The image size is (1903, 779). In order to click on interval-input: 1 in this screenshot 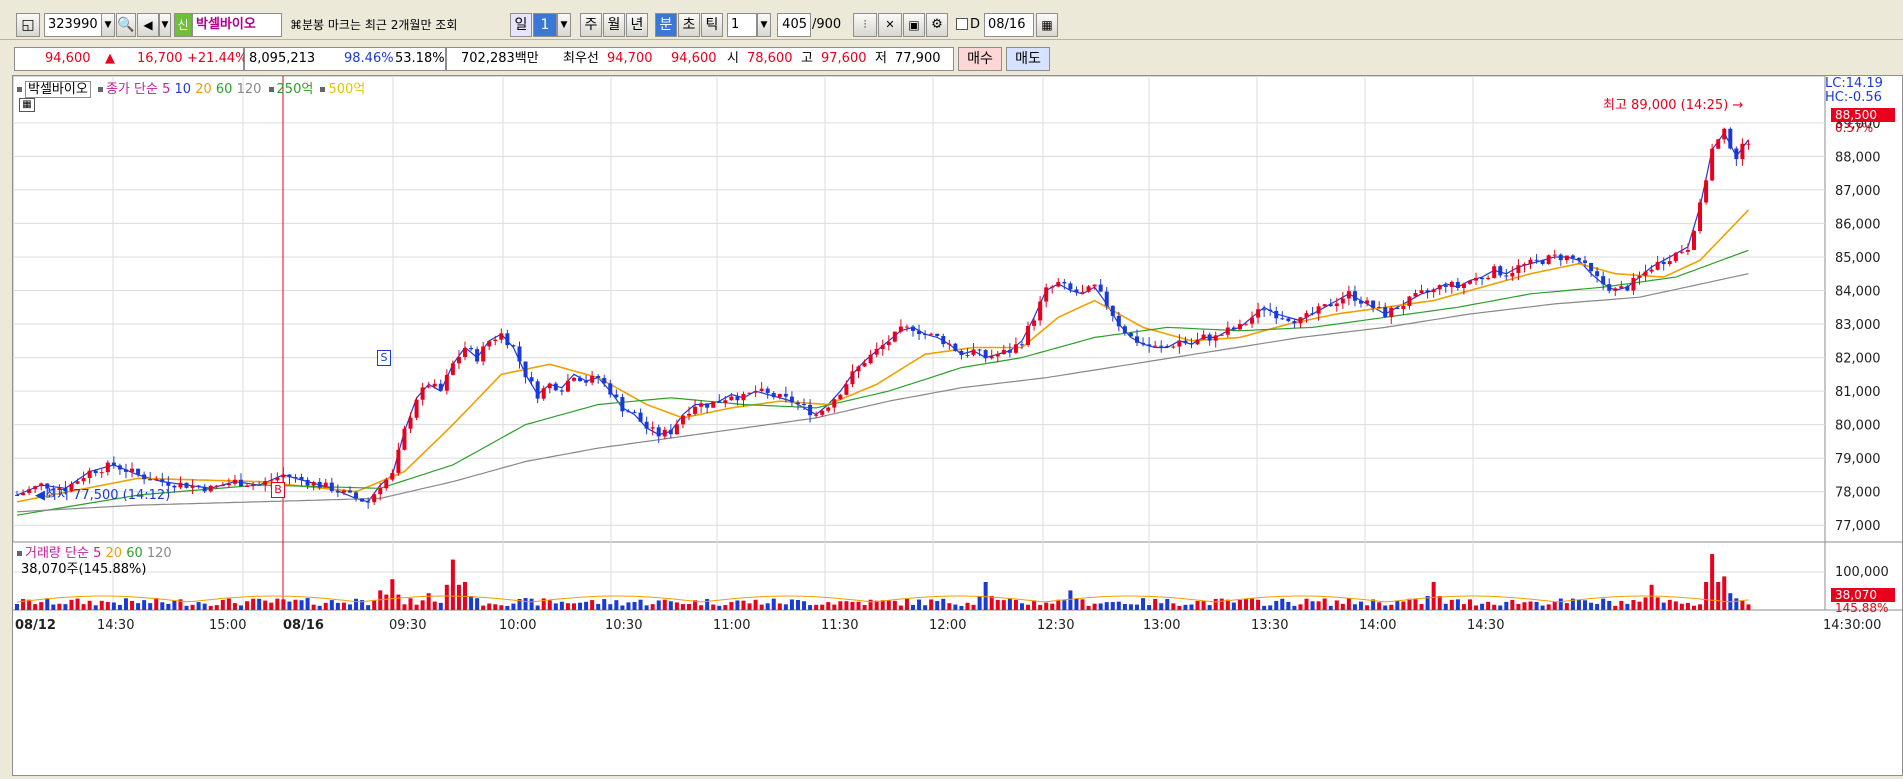, I will do `click(742, 25)`.